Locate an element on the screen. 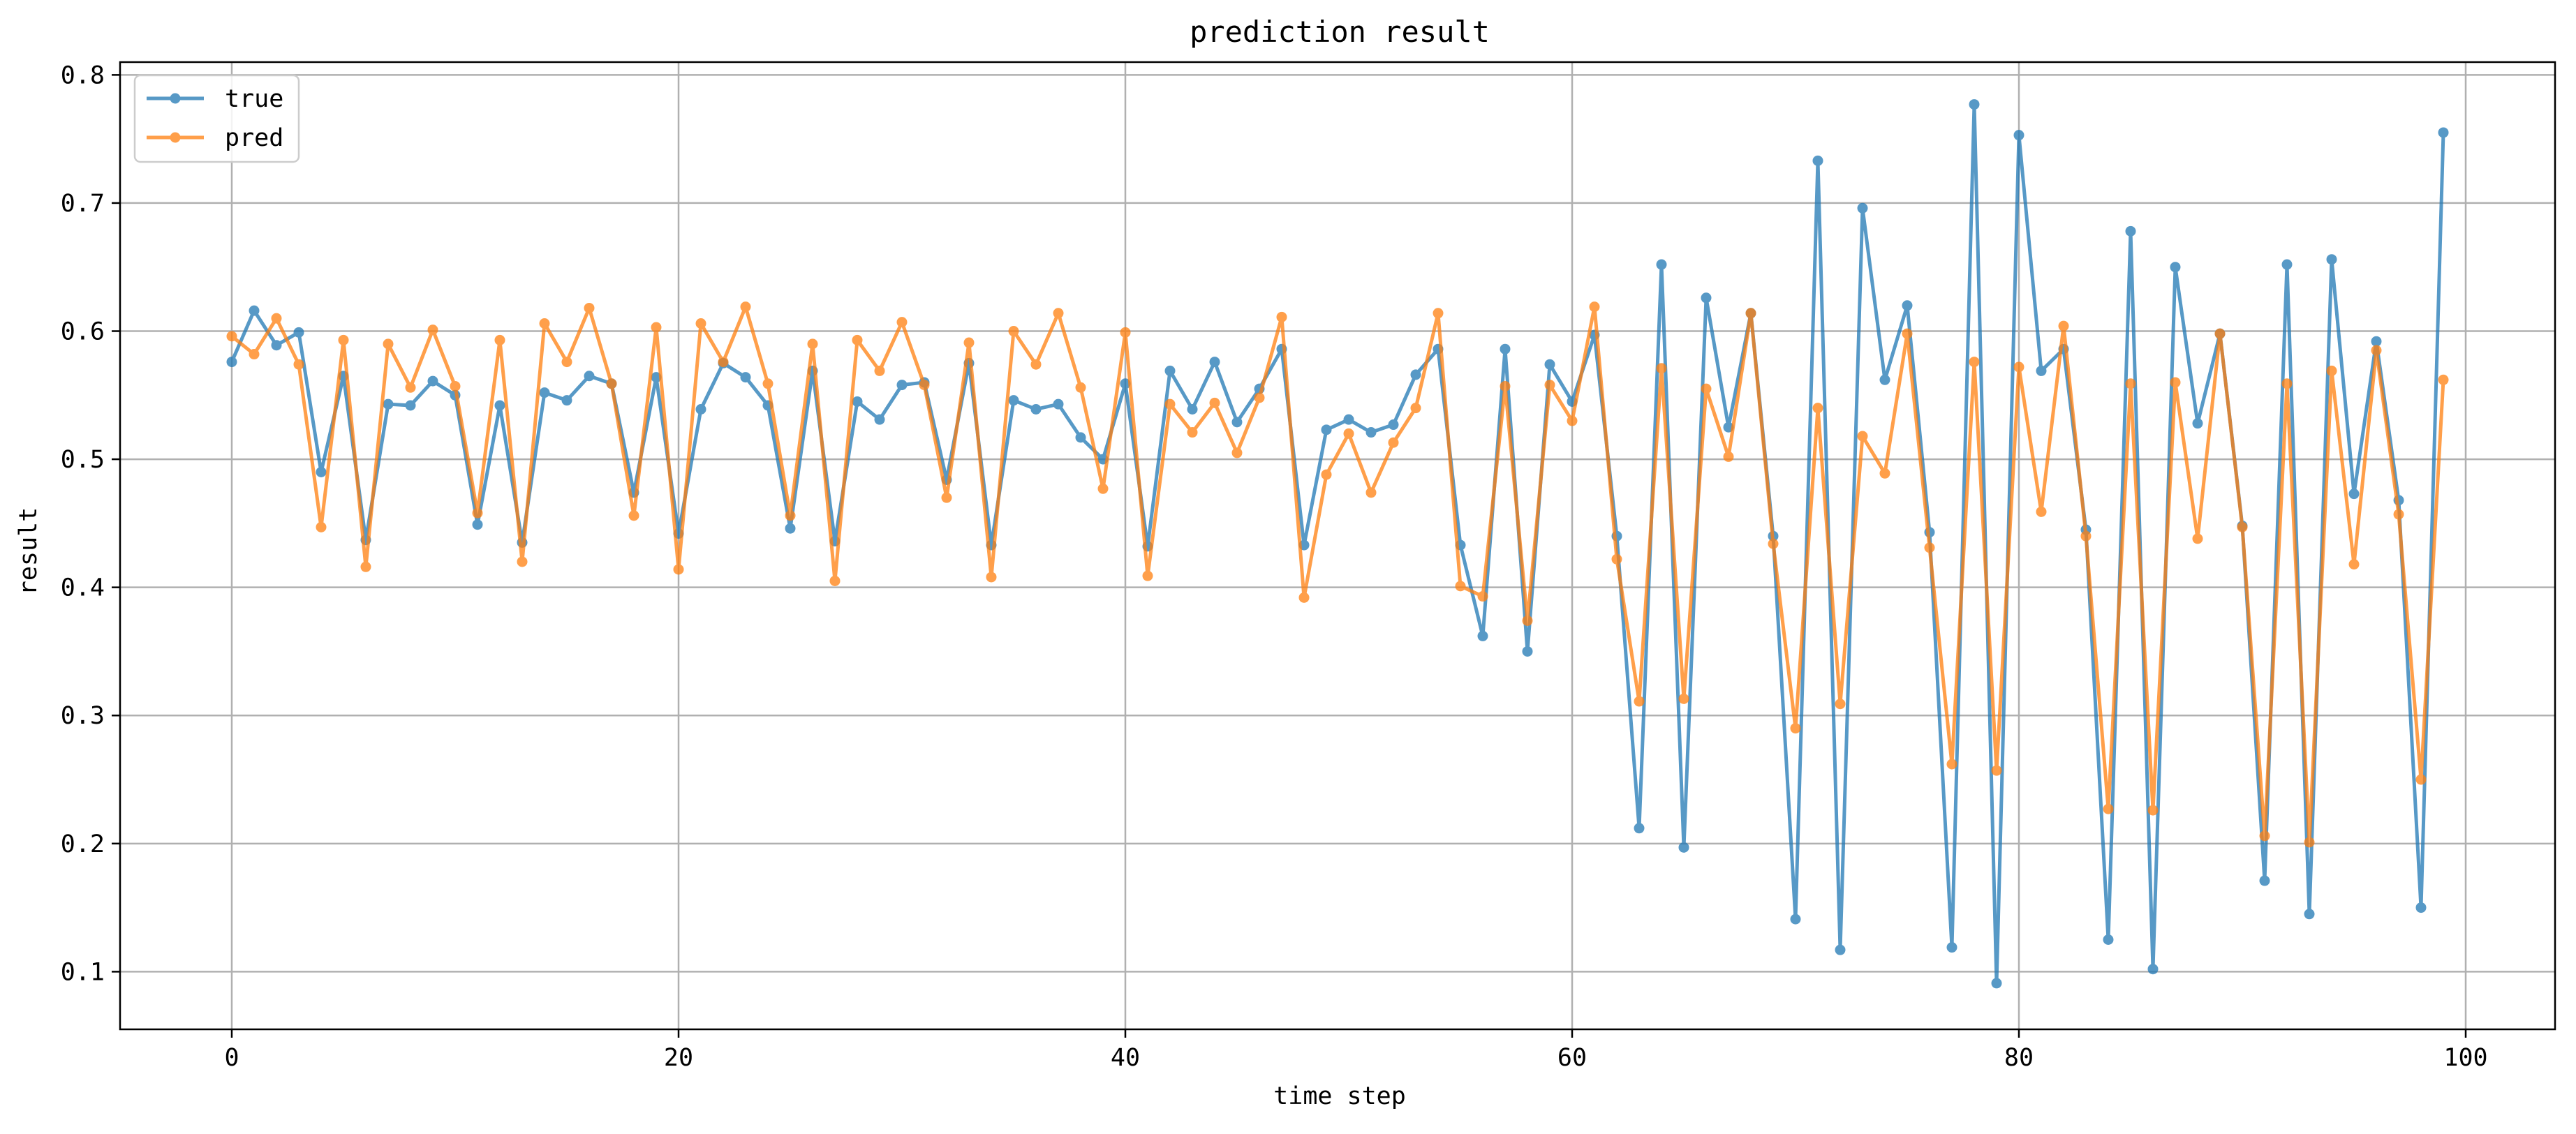 Image resolution: width=2576 pixels, height=1134 pixels. legend-label: pred is located at coordinates (254, 138).